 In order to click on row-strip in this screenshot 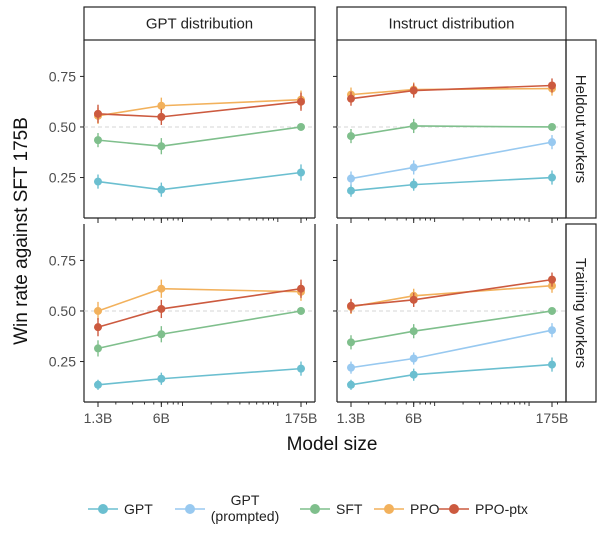, I will do `click(581, 313)`.